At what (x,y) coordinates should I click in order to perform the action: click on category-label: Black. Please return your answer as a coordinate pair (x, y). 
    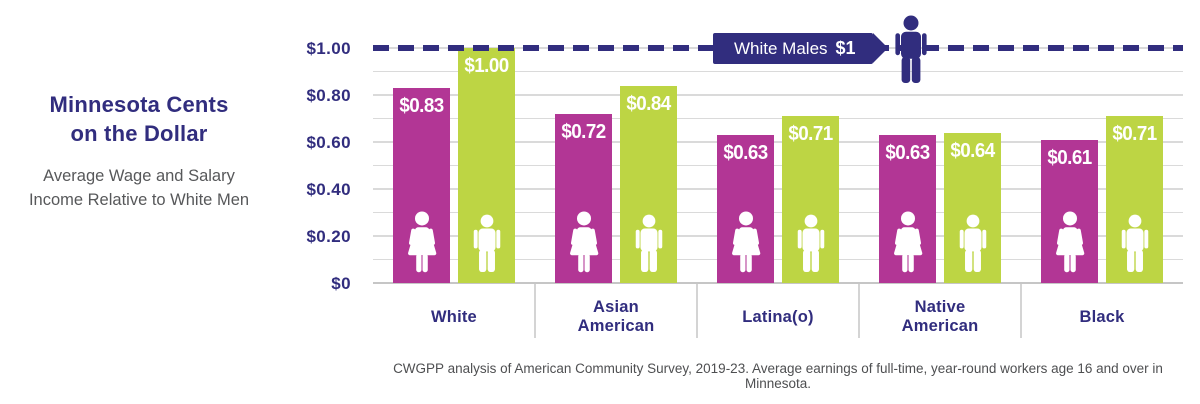
    Looking at the image, I should click on (1102, 317).